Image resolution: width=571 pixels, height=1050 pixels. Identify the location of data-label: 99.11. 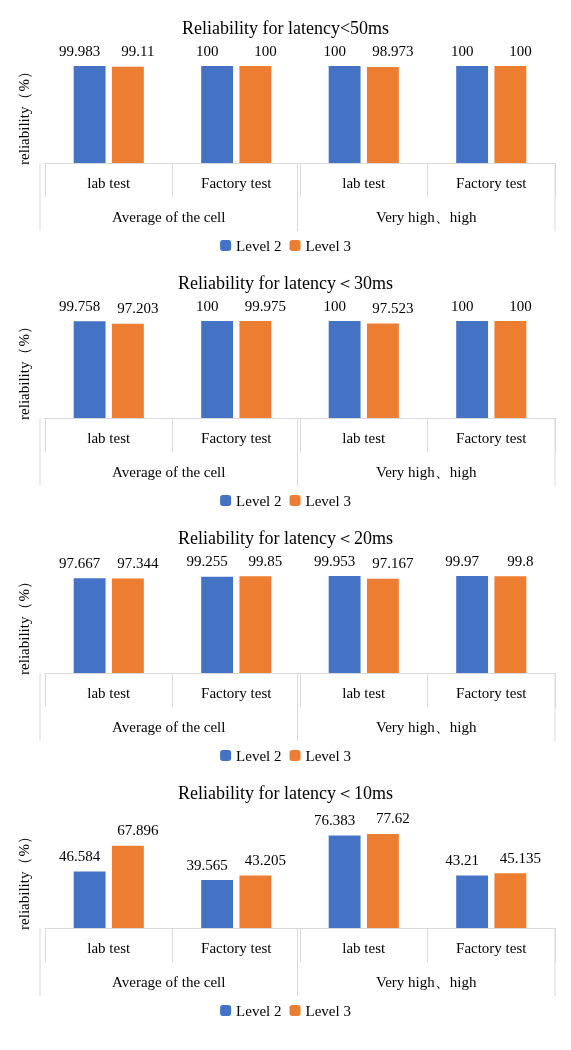
(138, 51).